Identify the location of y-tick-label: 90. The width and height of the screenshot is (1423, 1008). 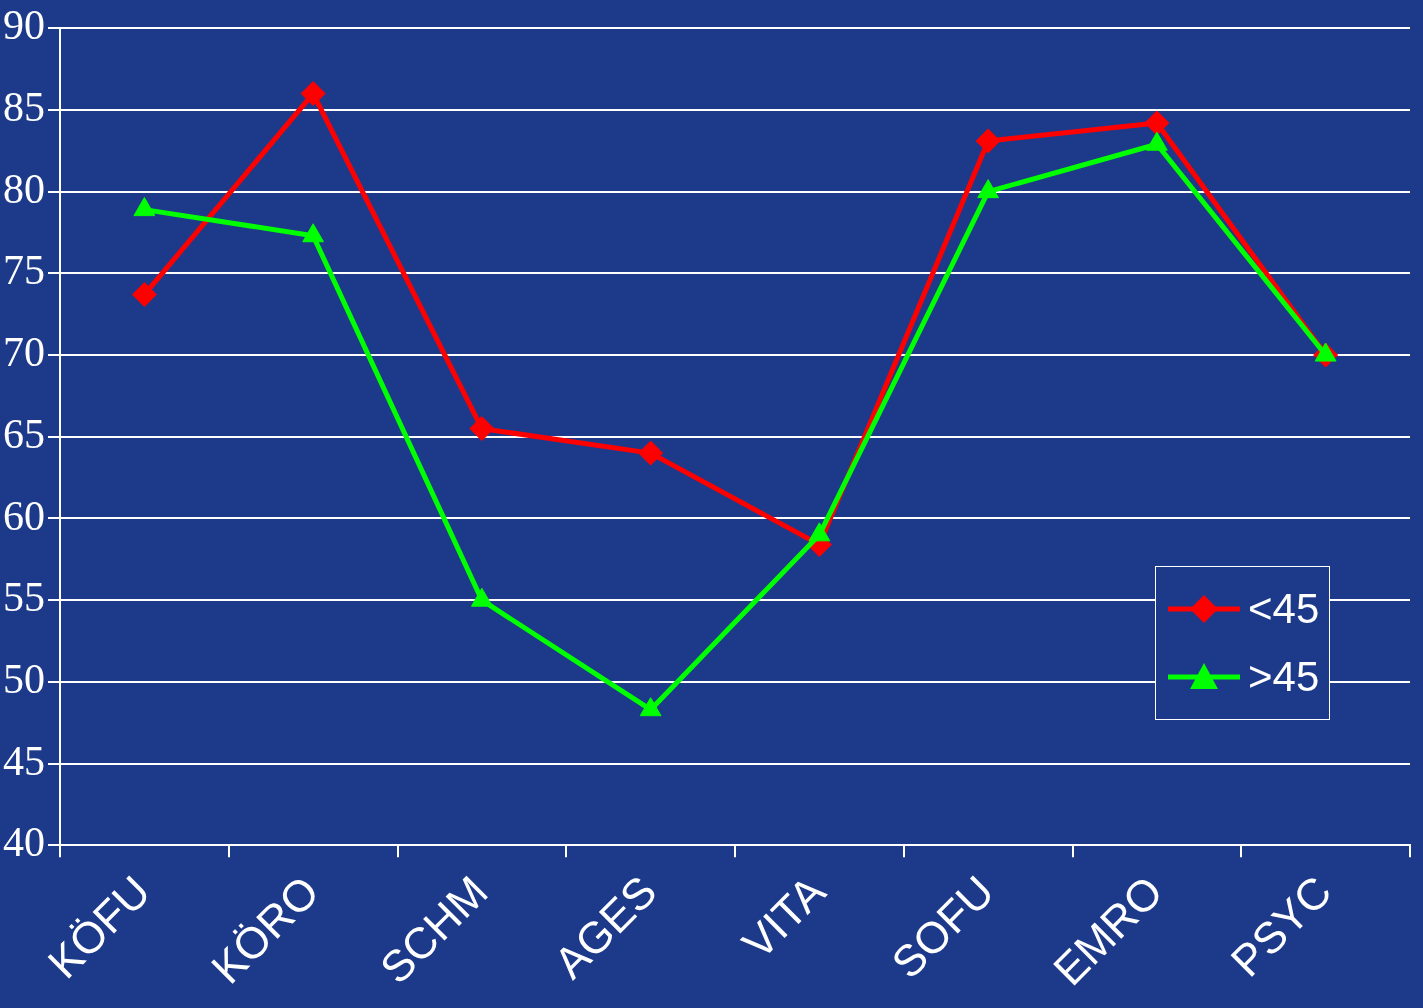
(24, 25).